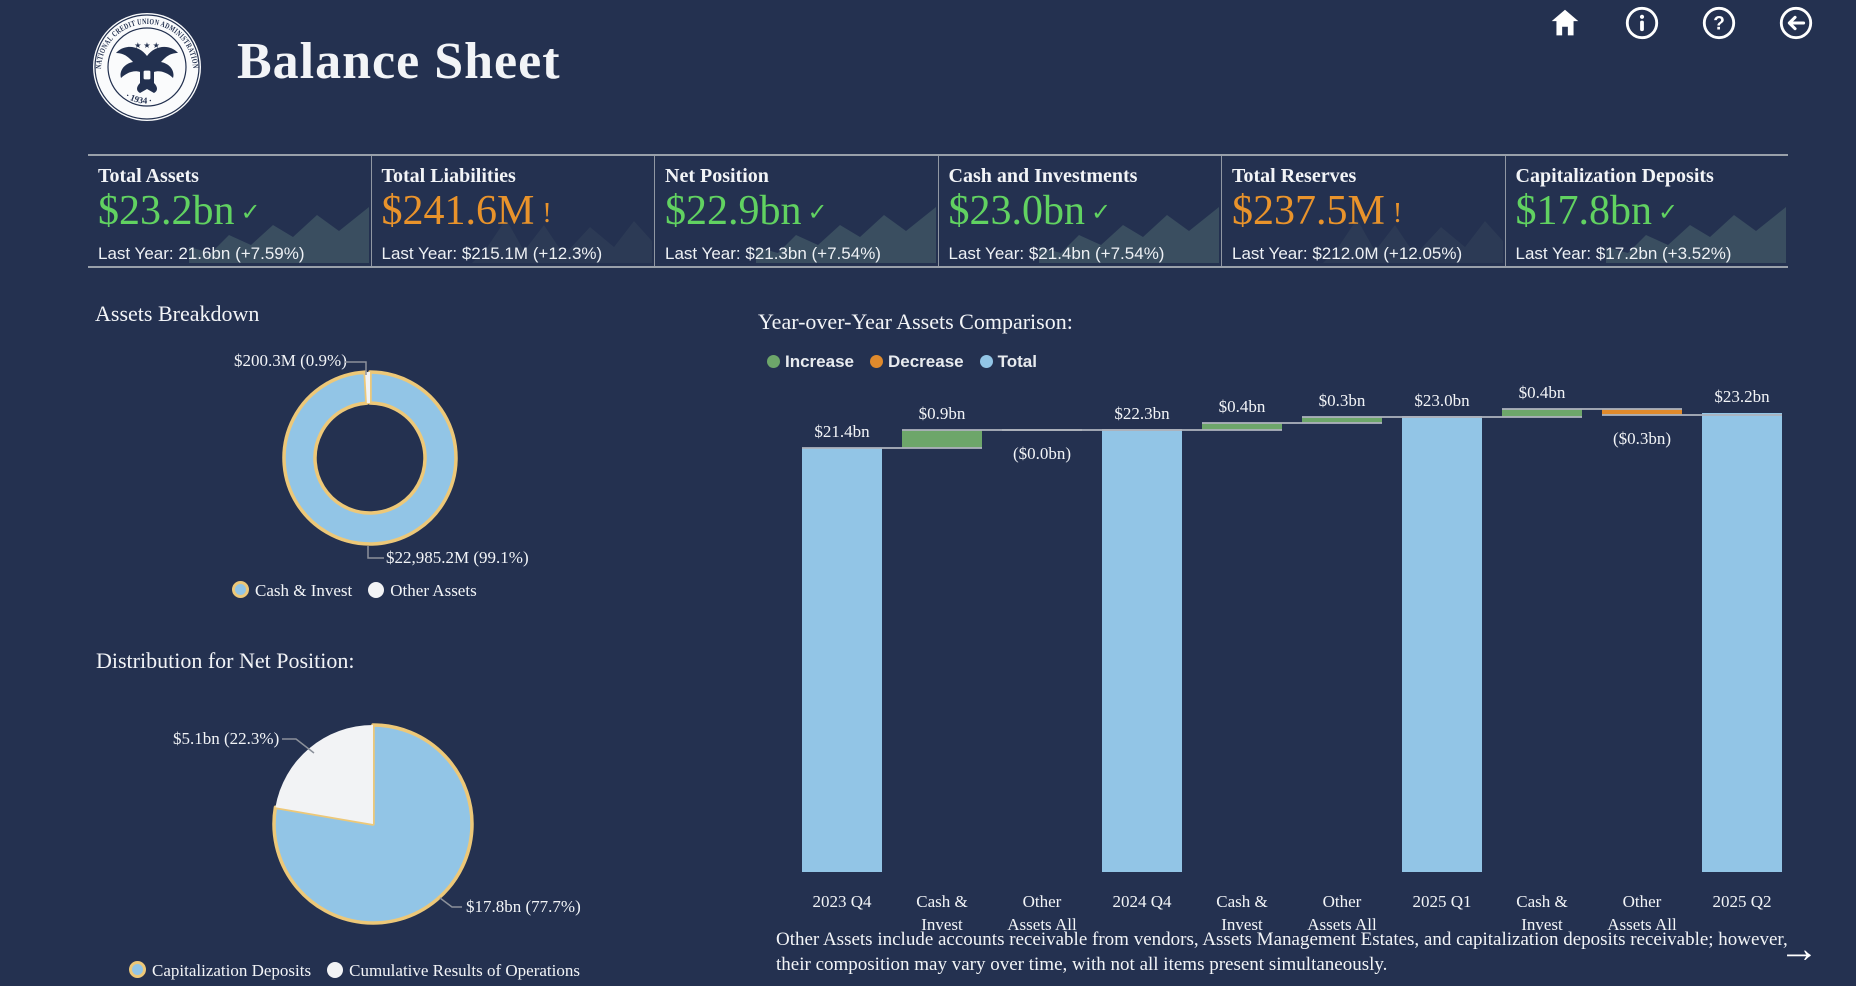  I want to click on kpi-value-text: $22.9bn, so click(733, 211).